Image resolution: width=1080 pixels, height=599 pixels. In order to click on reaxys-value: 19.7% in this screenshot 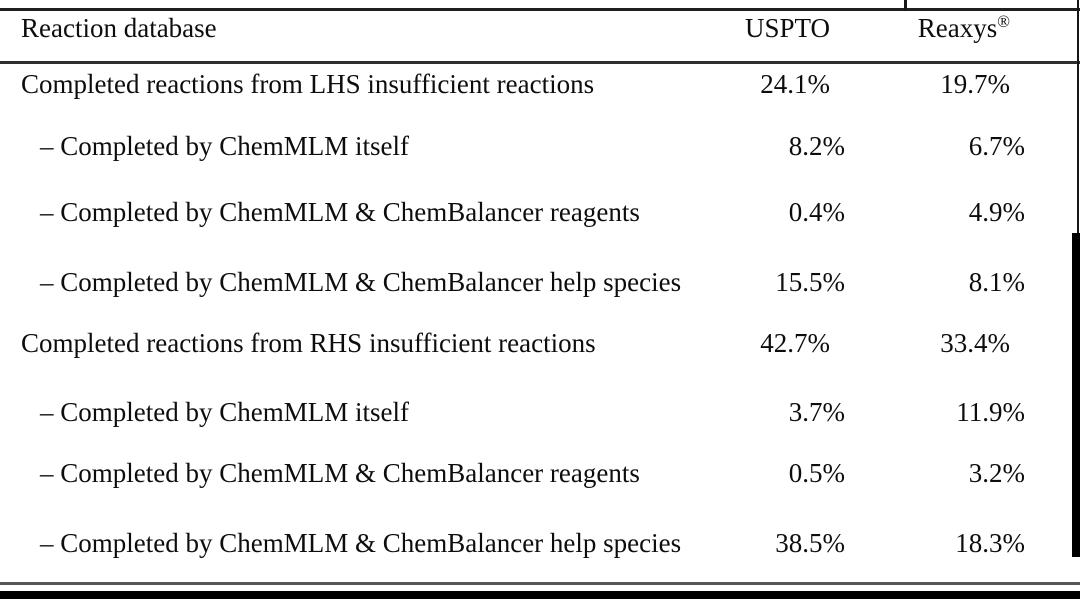, I will do `click(975, 84)`.